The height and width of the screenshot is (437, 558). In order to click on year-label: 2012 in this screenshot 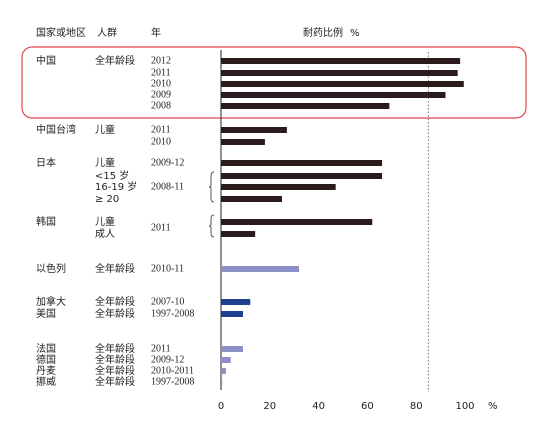, I will do `click(161, 60)`.